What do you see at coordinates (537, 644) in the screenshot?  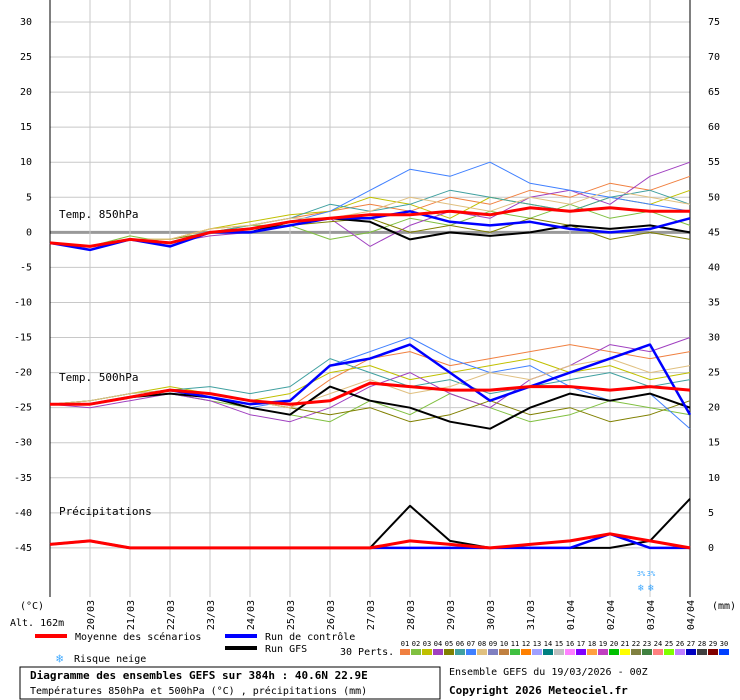 I see `perturbation-number: 13` at bounding box center [537, 644].